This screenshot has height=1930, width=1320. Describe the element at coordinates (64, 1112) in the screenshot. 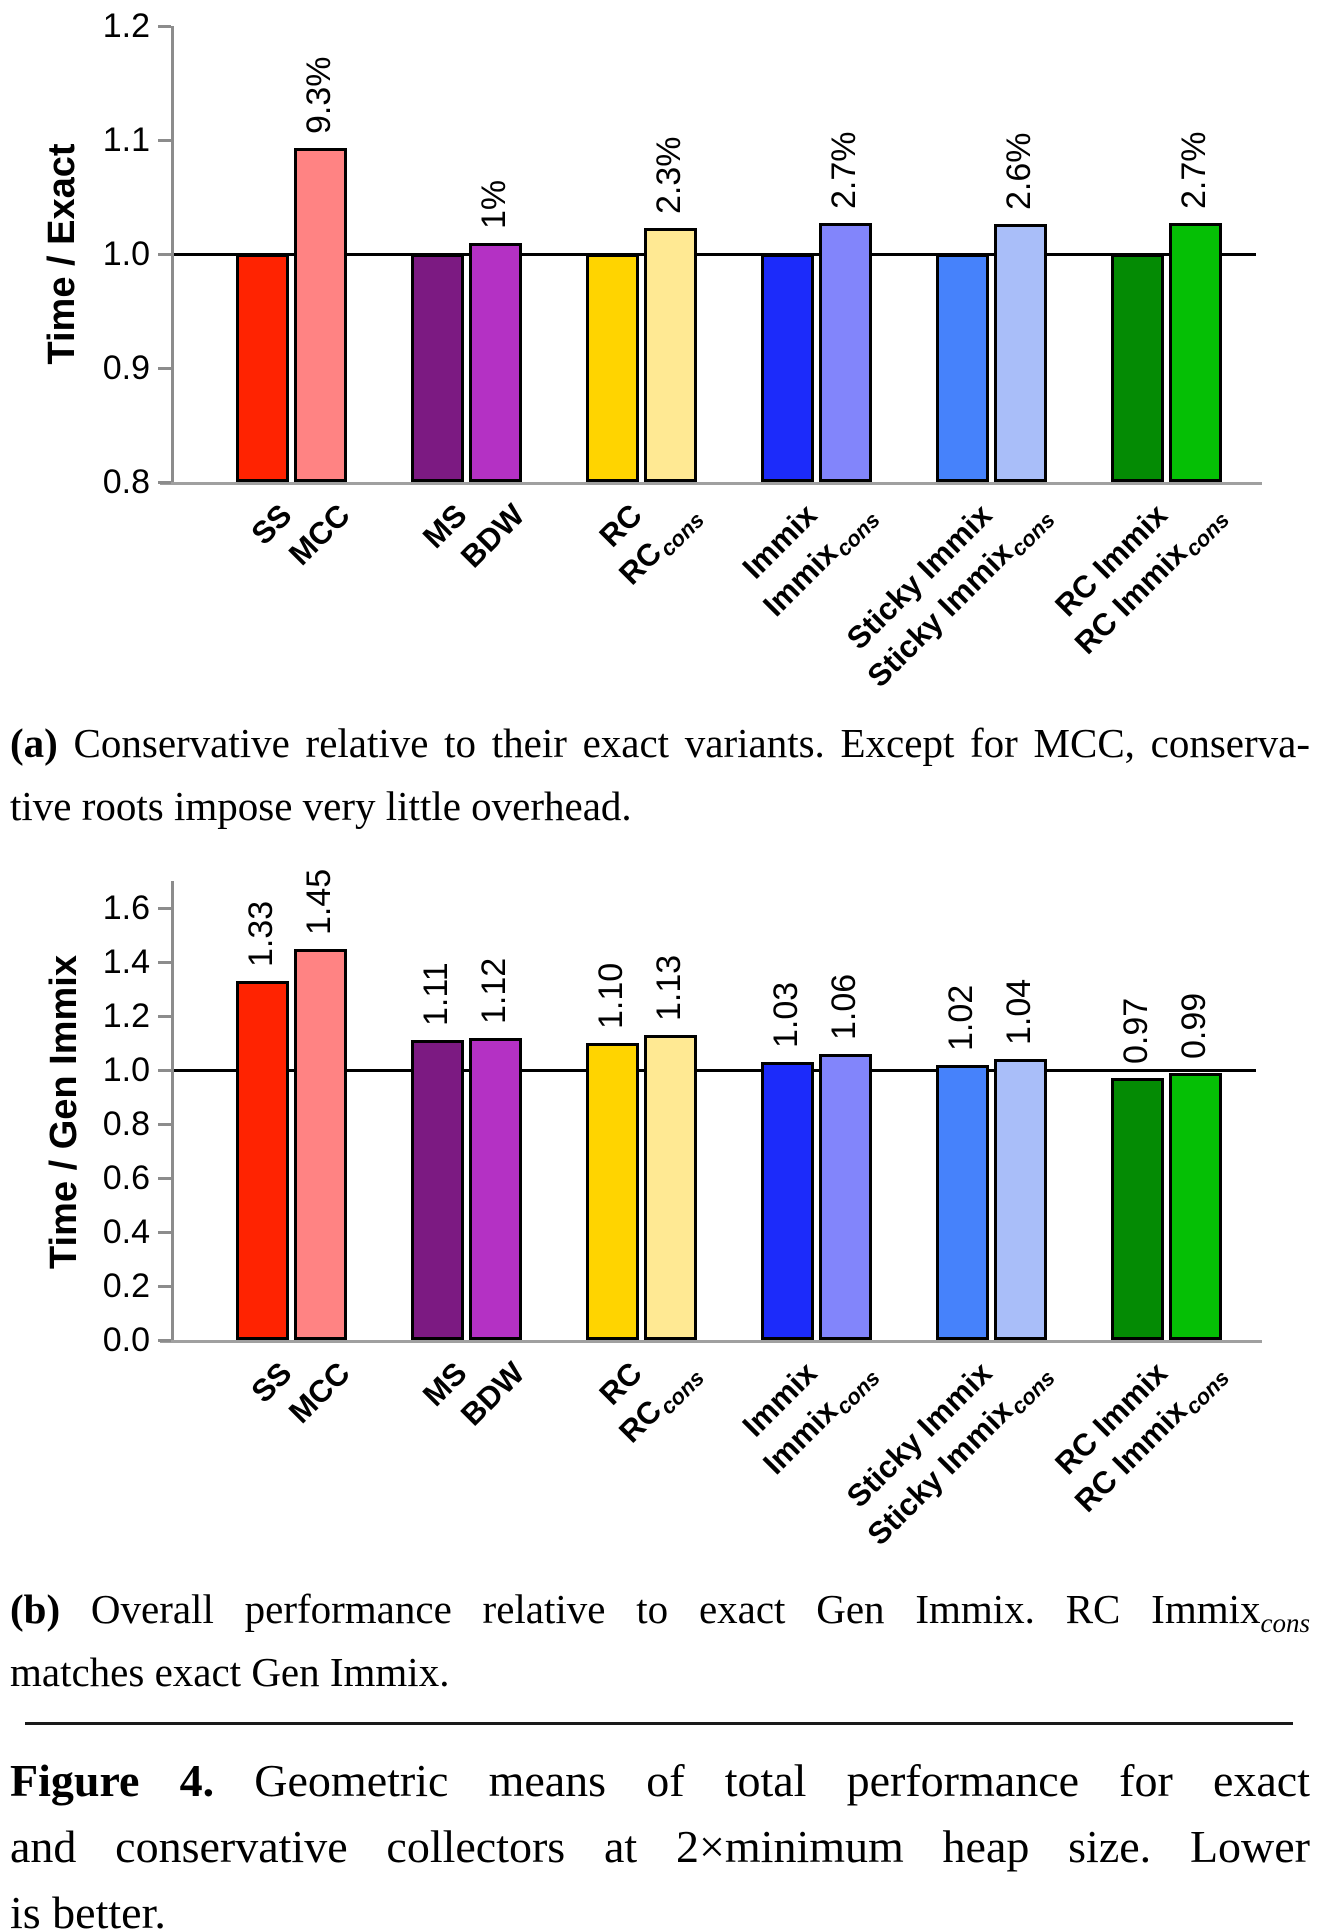

I see `chart-b-y-axis-title: Time / Gen Immix` at that location.